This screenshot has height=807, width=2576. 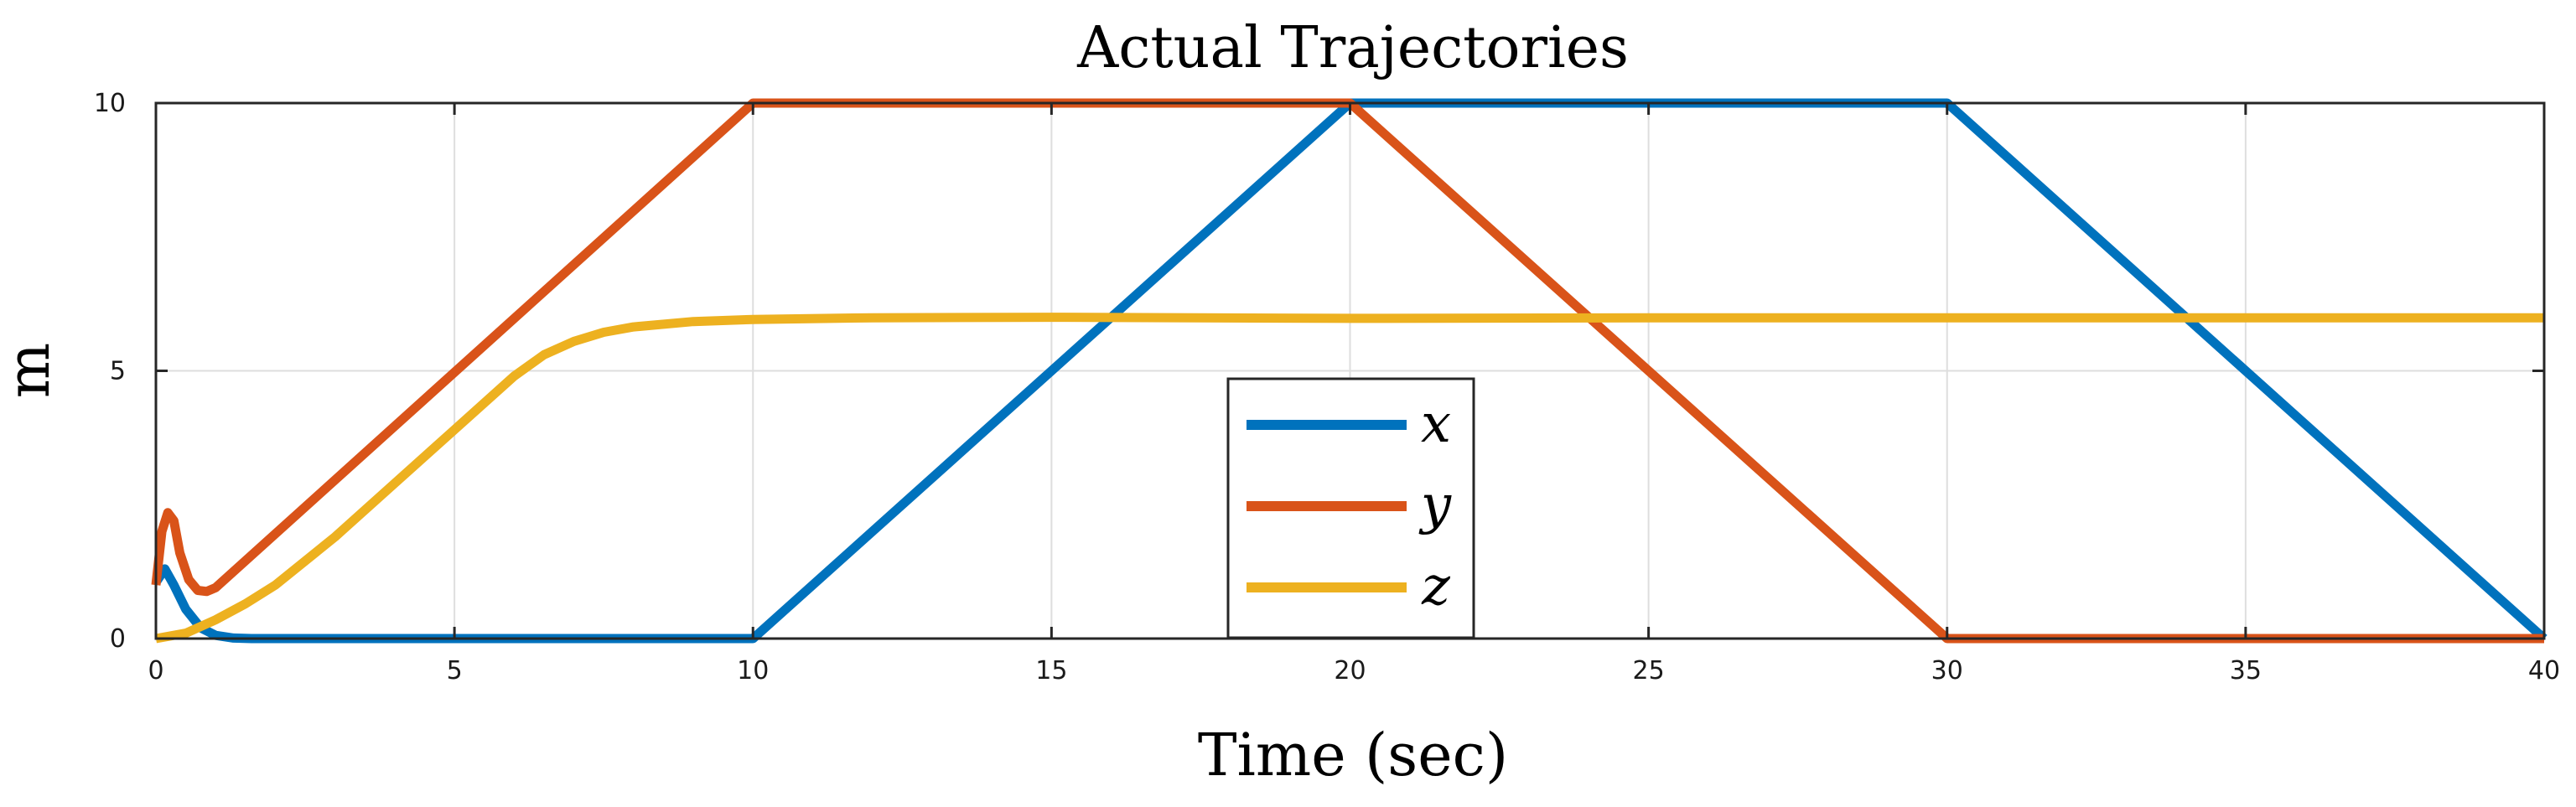 What do you see at coordinates (1436, 587) in the screenshot?
I see `legend-label-z: z` at bounding box center [1436, 587].